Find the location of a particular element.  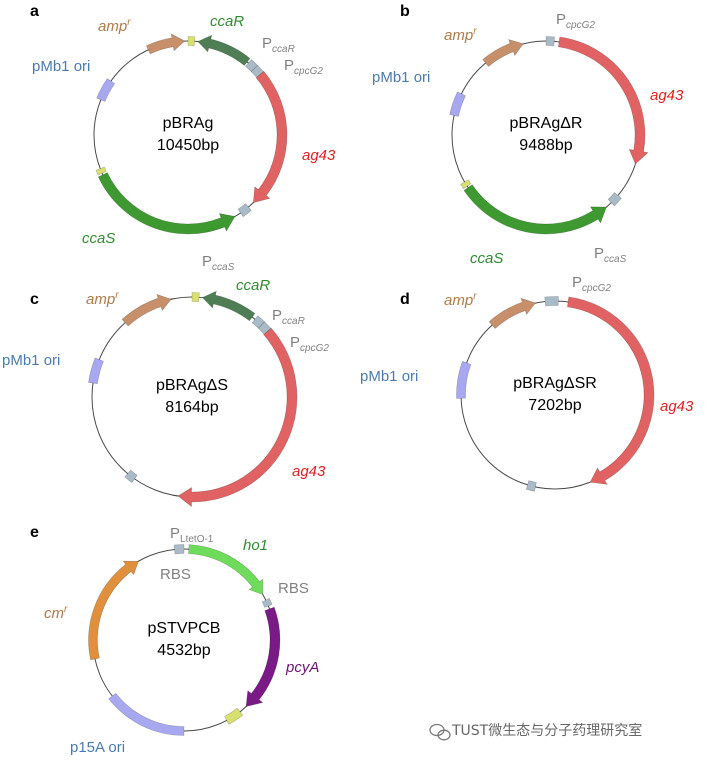

watermark: TUST微生态与分子药理研究室 is located at coordinates (535, 731).